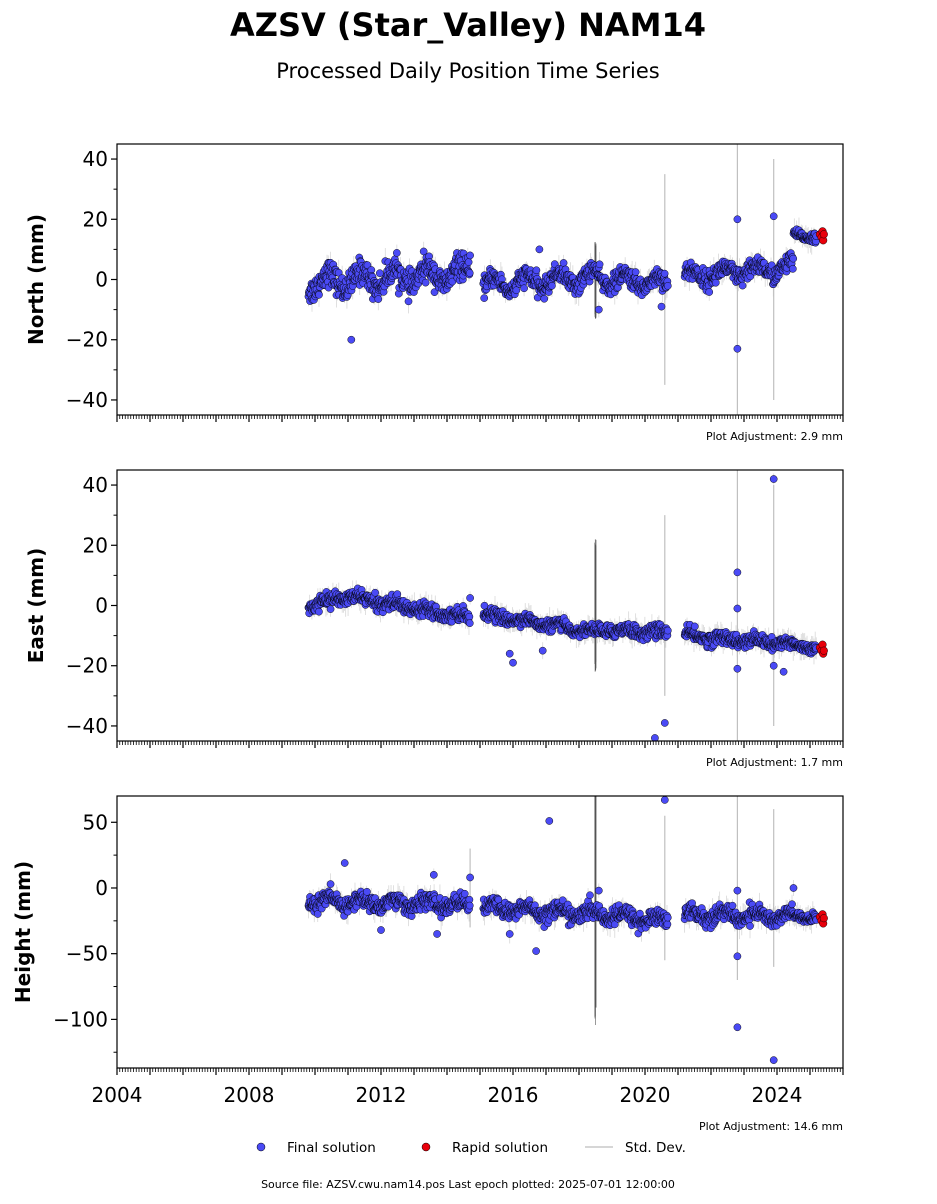  I want to click on chart-title: AZSV (Star_Valley) NAM14, so click(468, 25).